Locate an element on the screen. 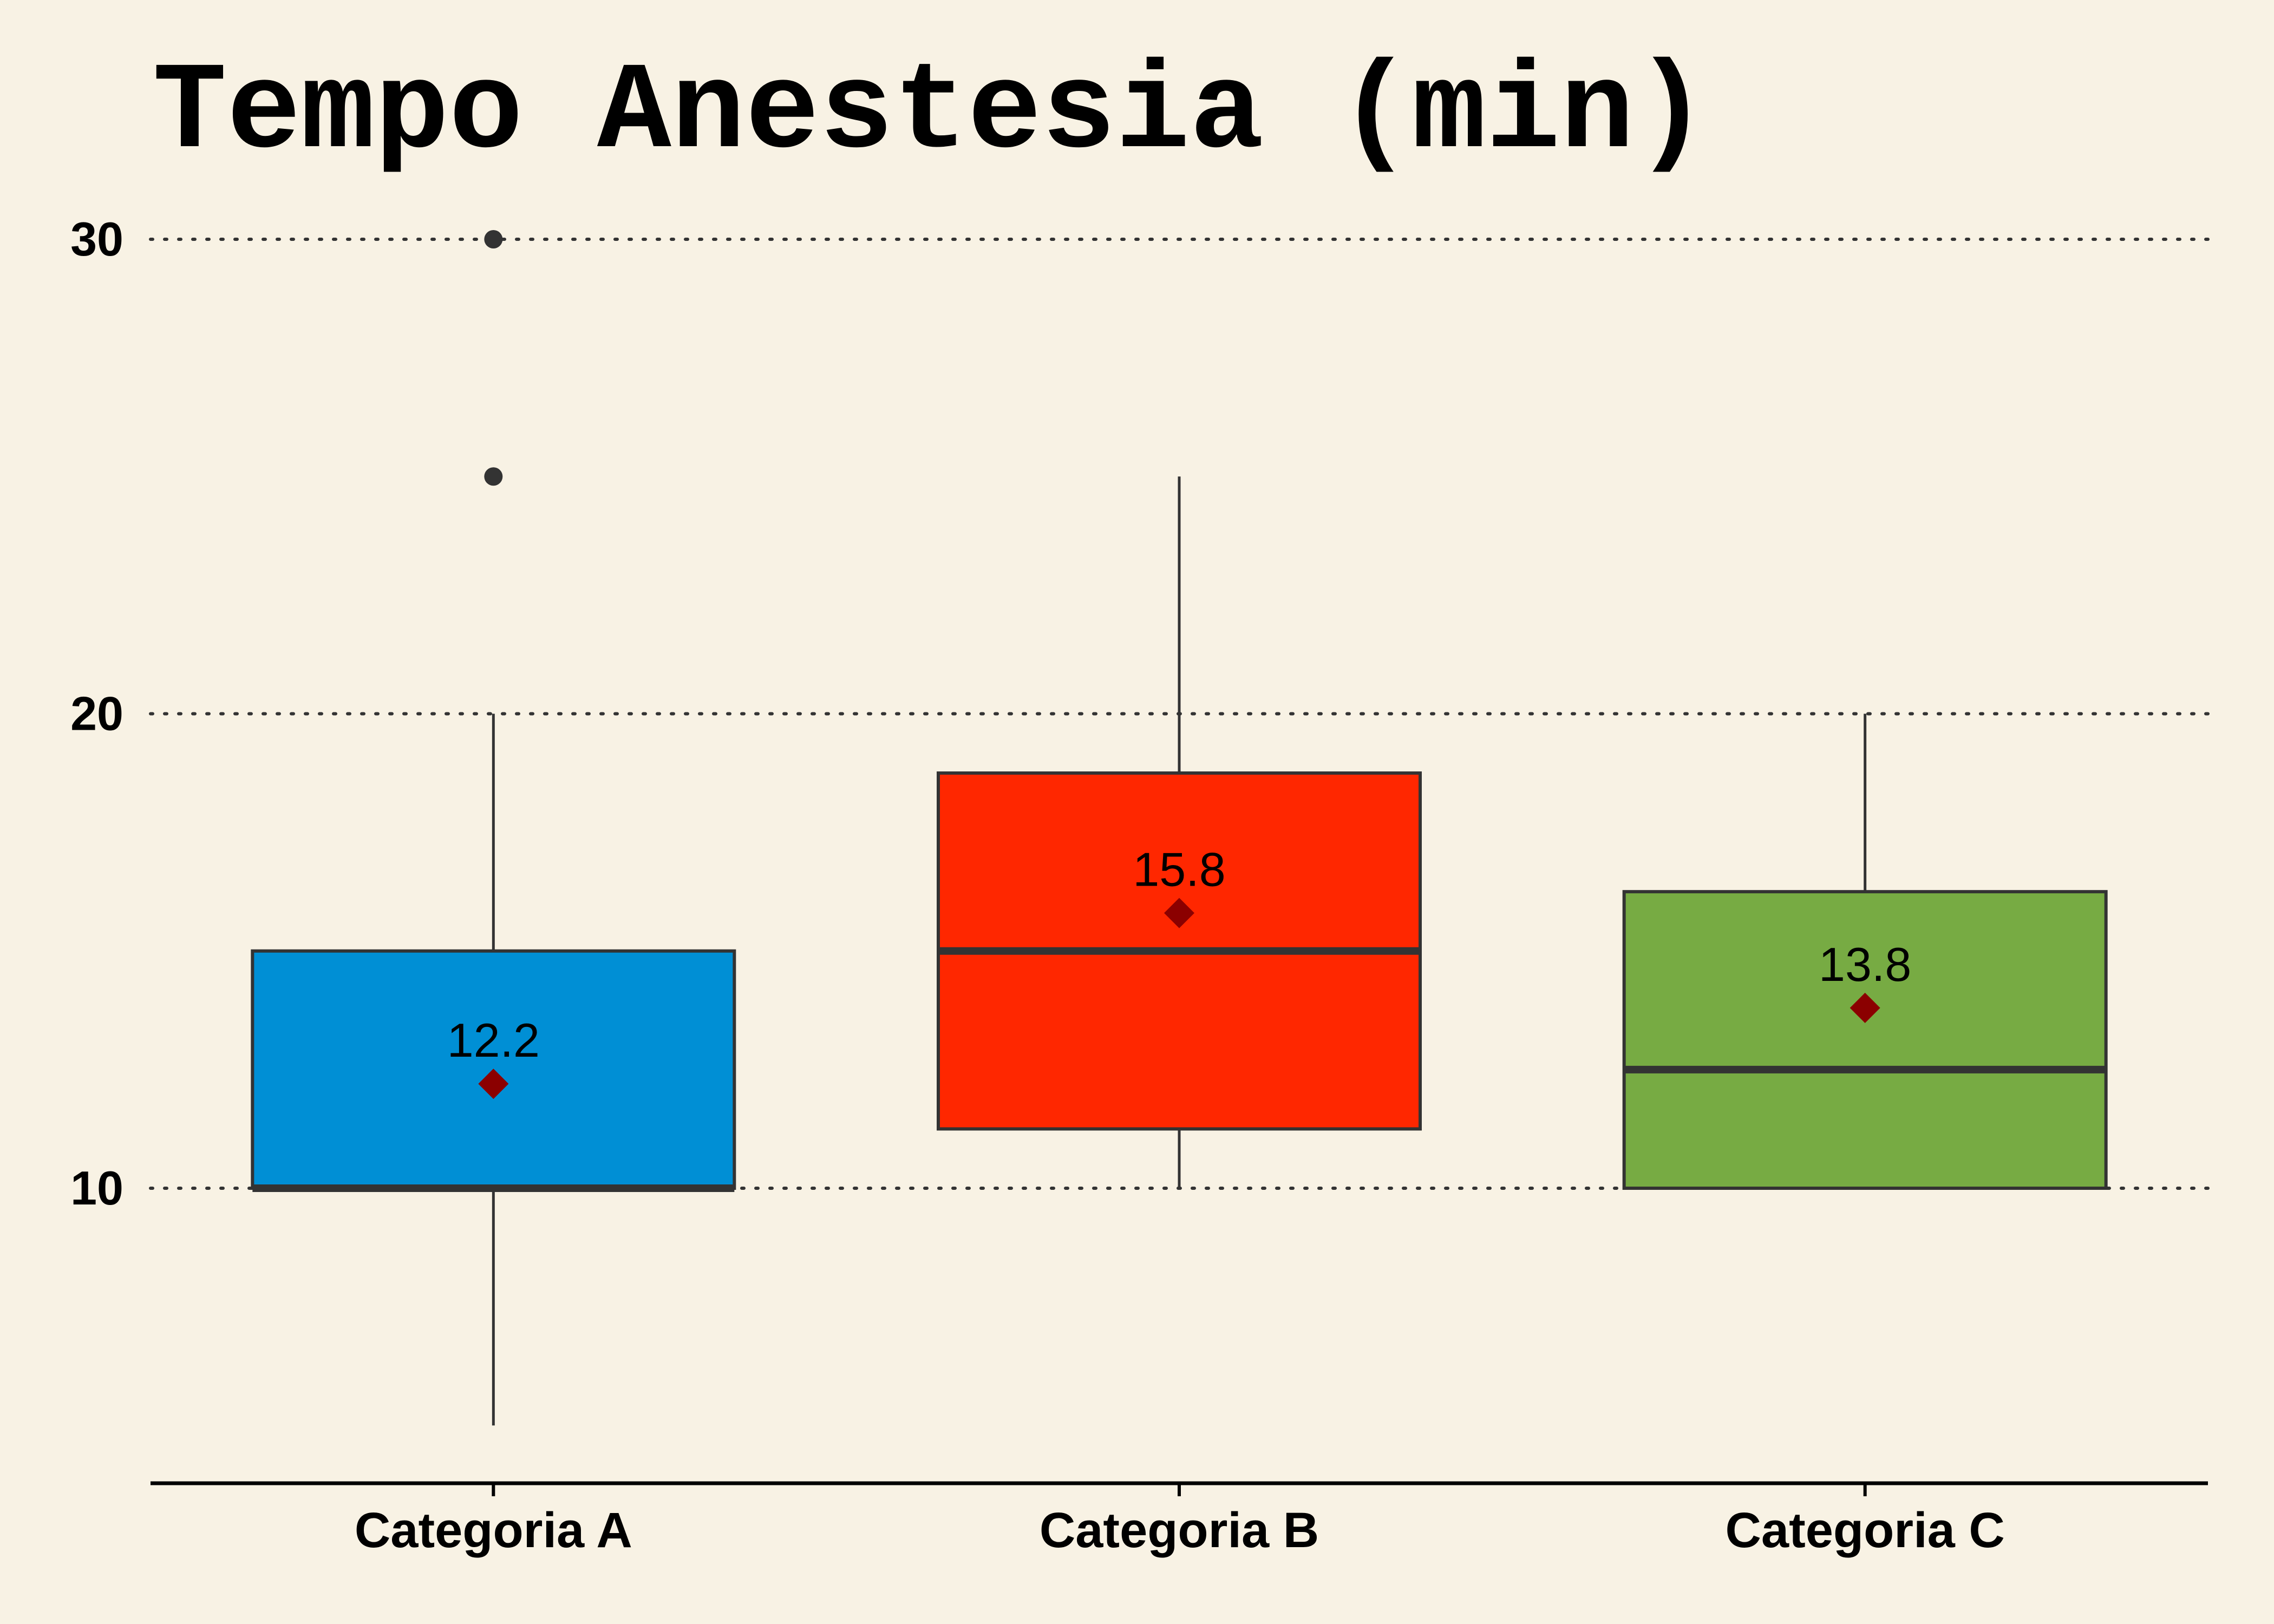 Image resolution: width=2274 pixels, height=1624 pixels. y-tick-label-10: 10 is located at coordinates (97, 1188).